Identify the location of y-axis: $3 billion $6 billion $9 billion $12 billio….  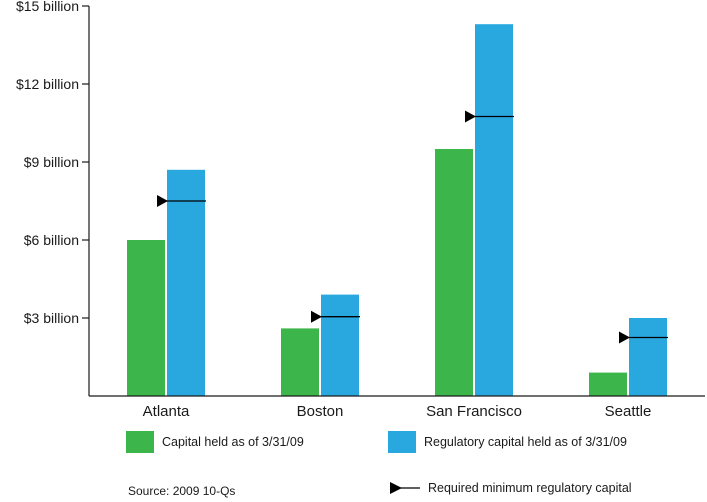
(52, 163).